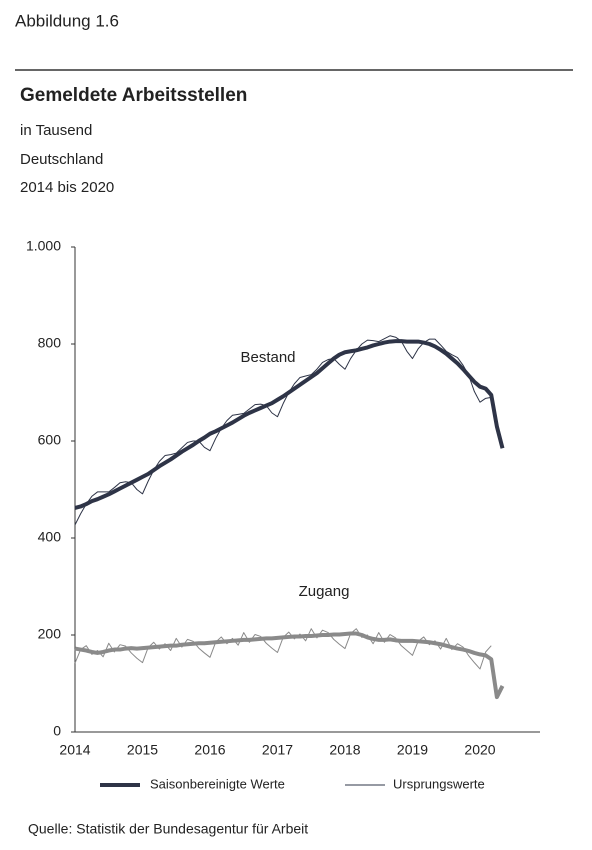 This screenshot has width=592, height=850. I want to click on subtitle: in Tausend, so click(56, 130).